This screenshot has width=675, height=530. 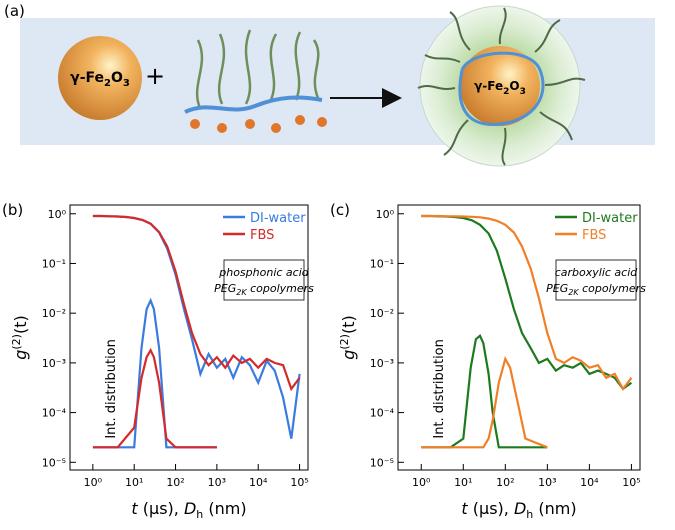 I want to click on core, so click(x=500, y=86).